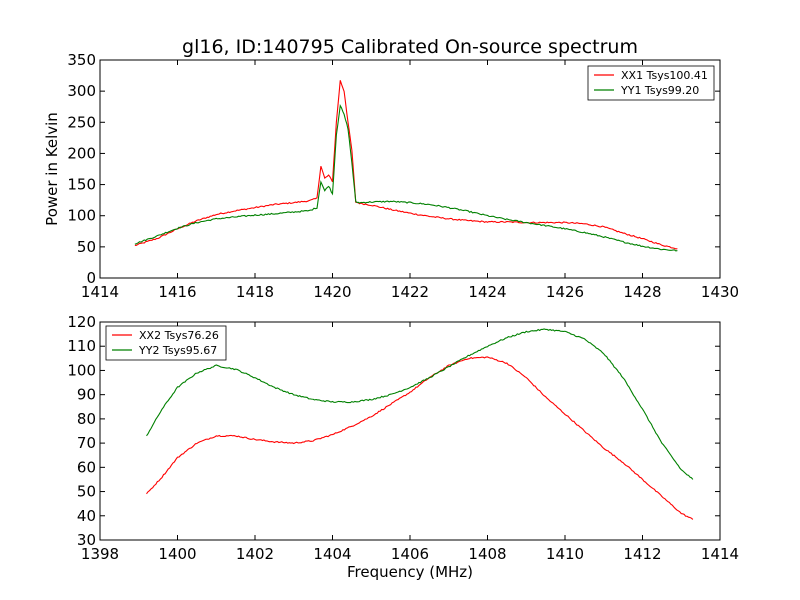 This screenshot has height=600, width=800. I want to click on x-tick-label: 1406, so click(410, 554).